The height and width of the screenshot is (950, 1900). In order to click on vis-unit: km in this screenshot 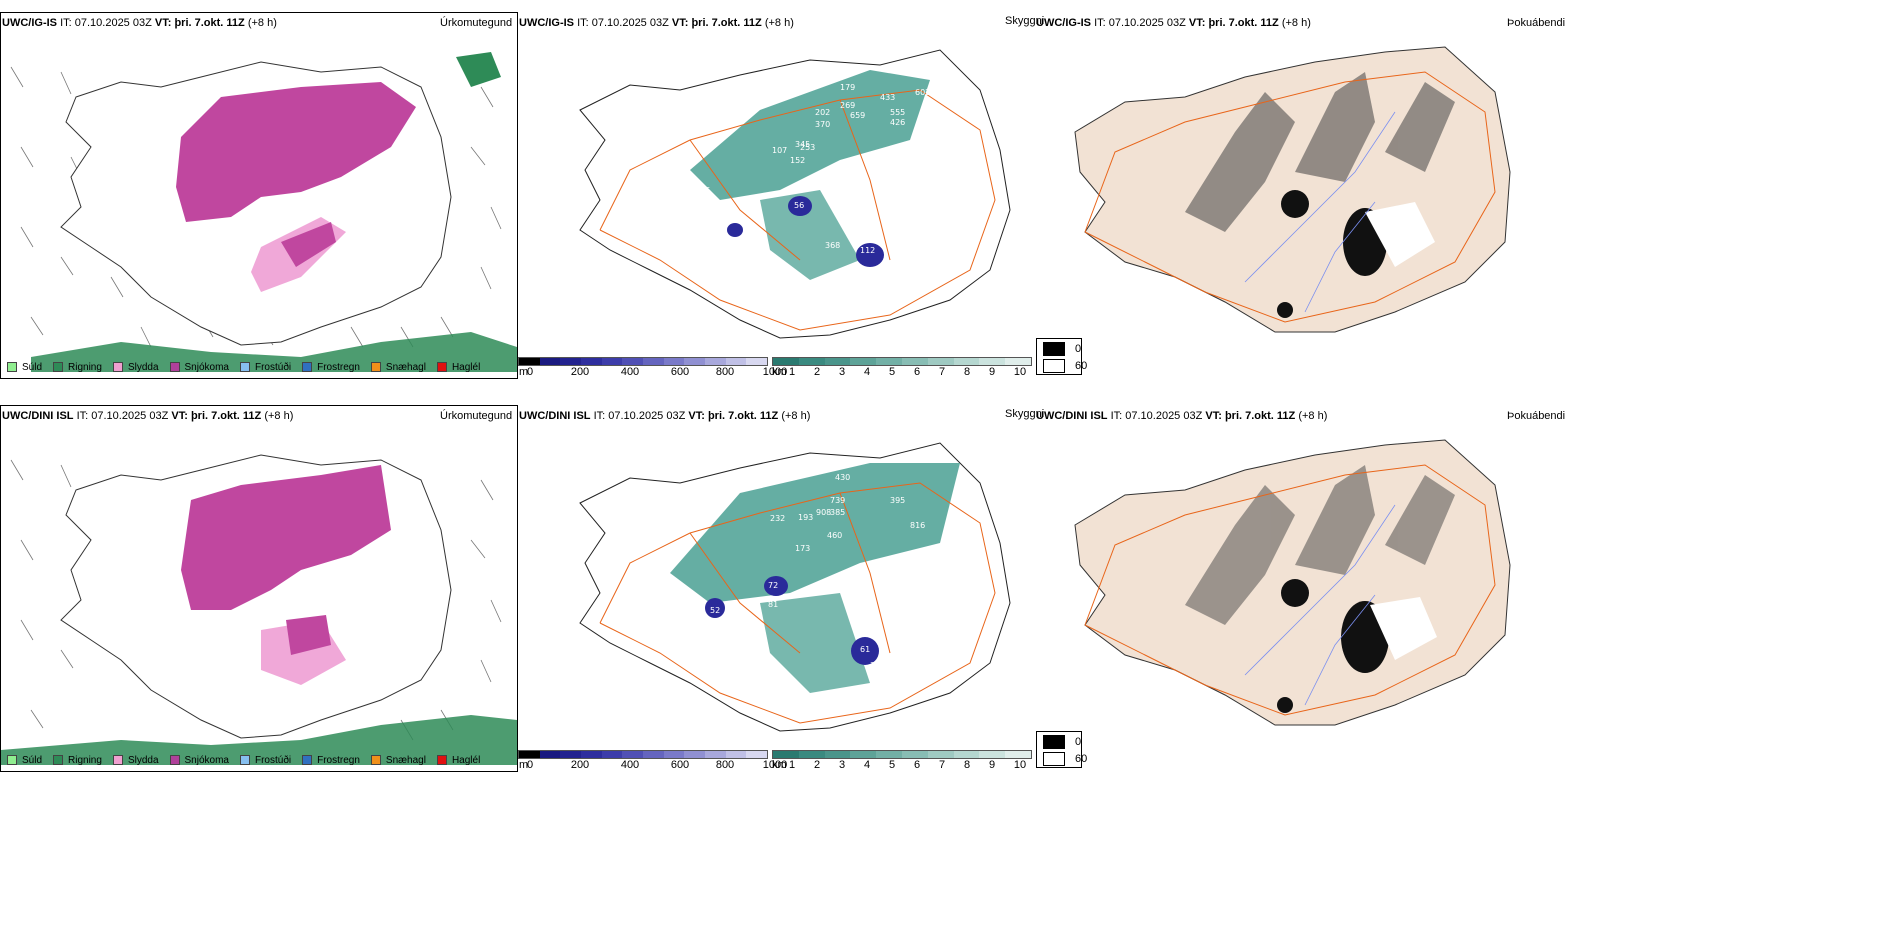, I will do `click(779, 372)`.